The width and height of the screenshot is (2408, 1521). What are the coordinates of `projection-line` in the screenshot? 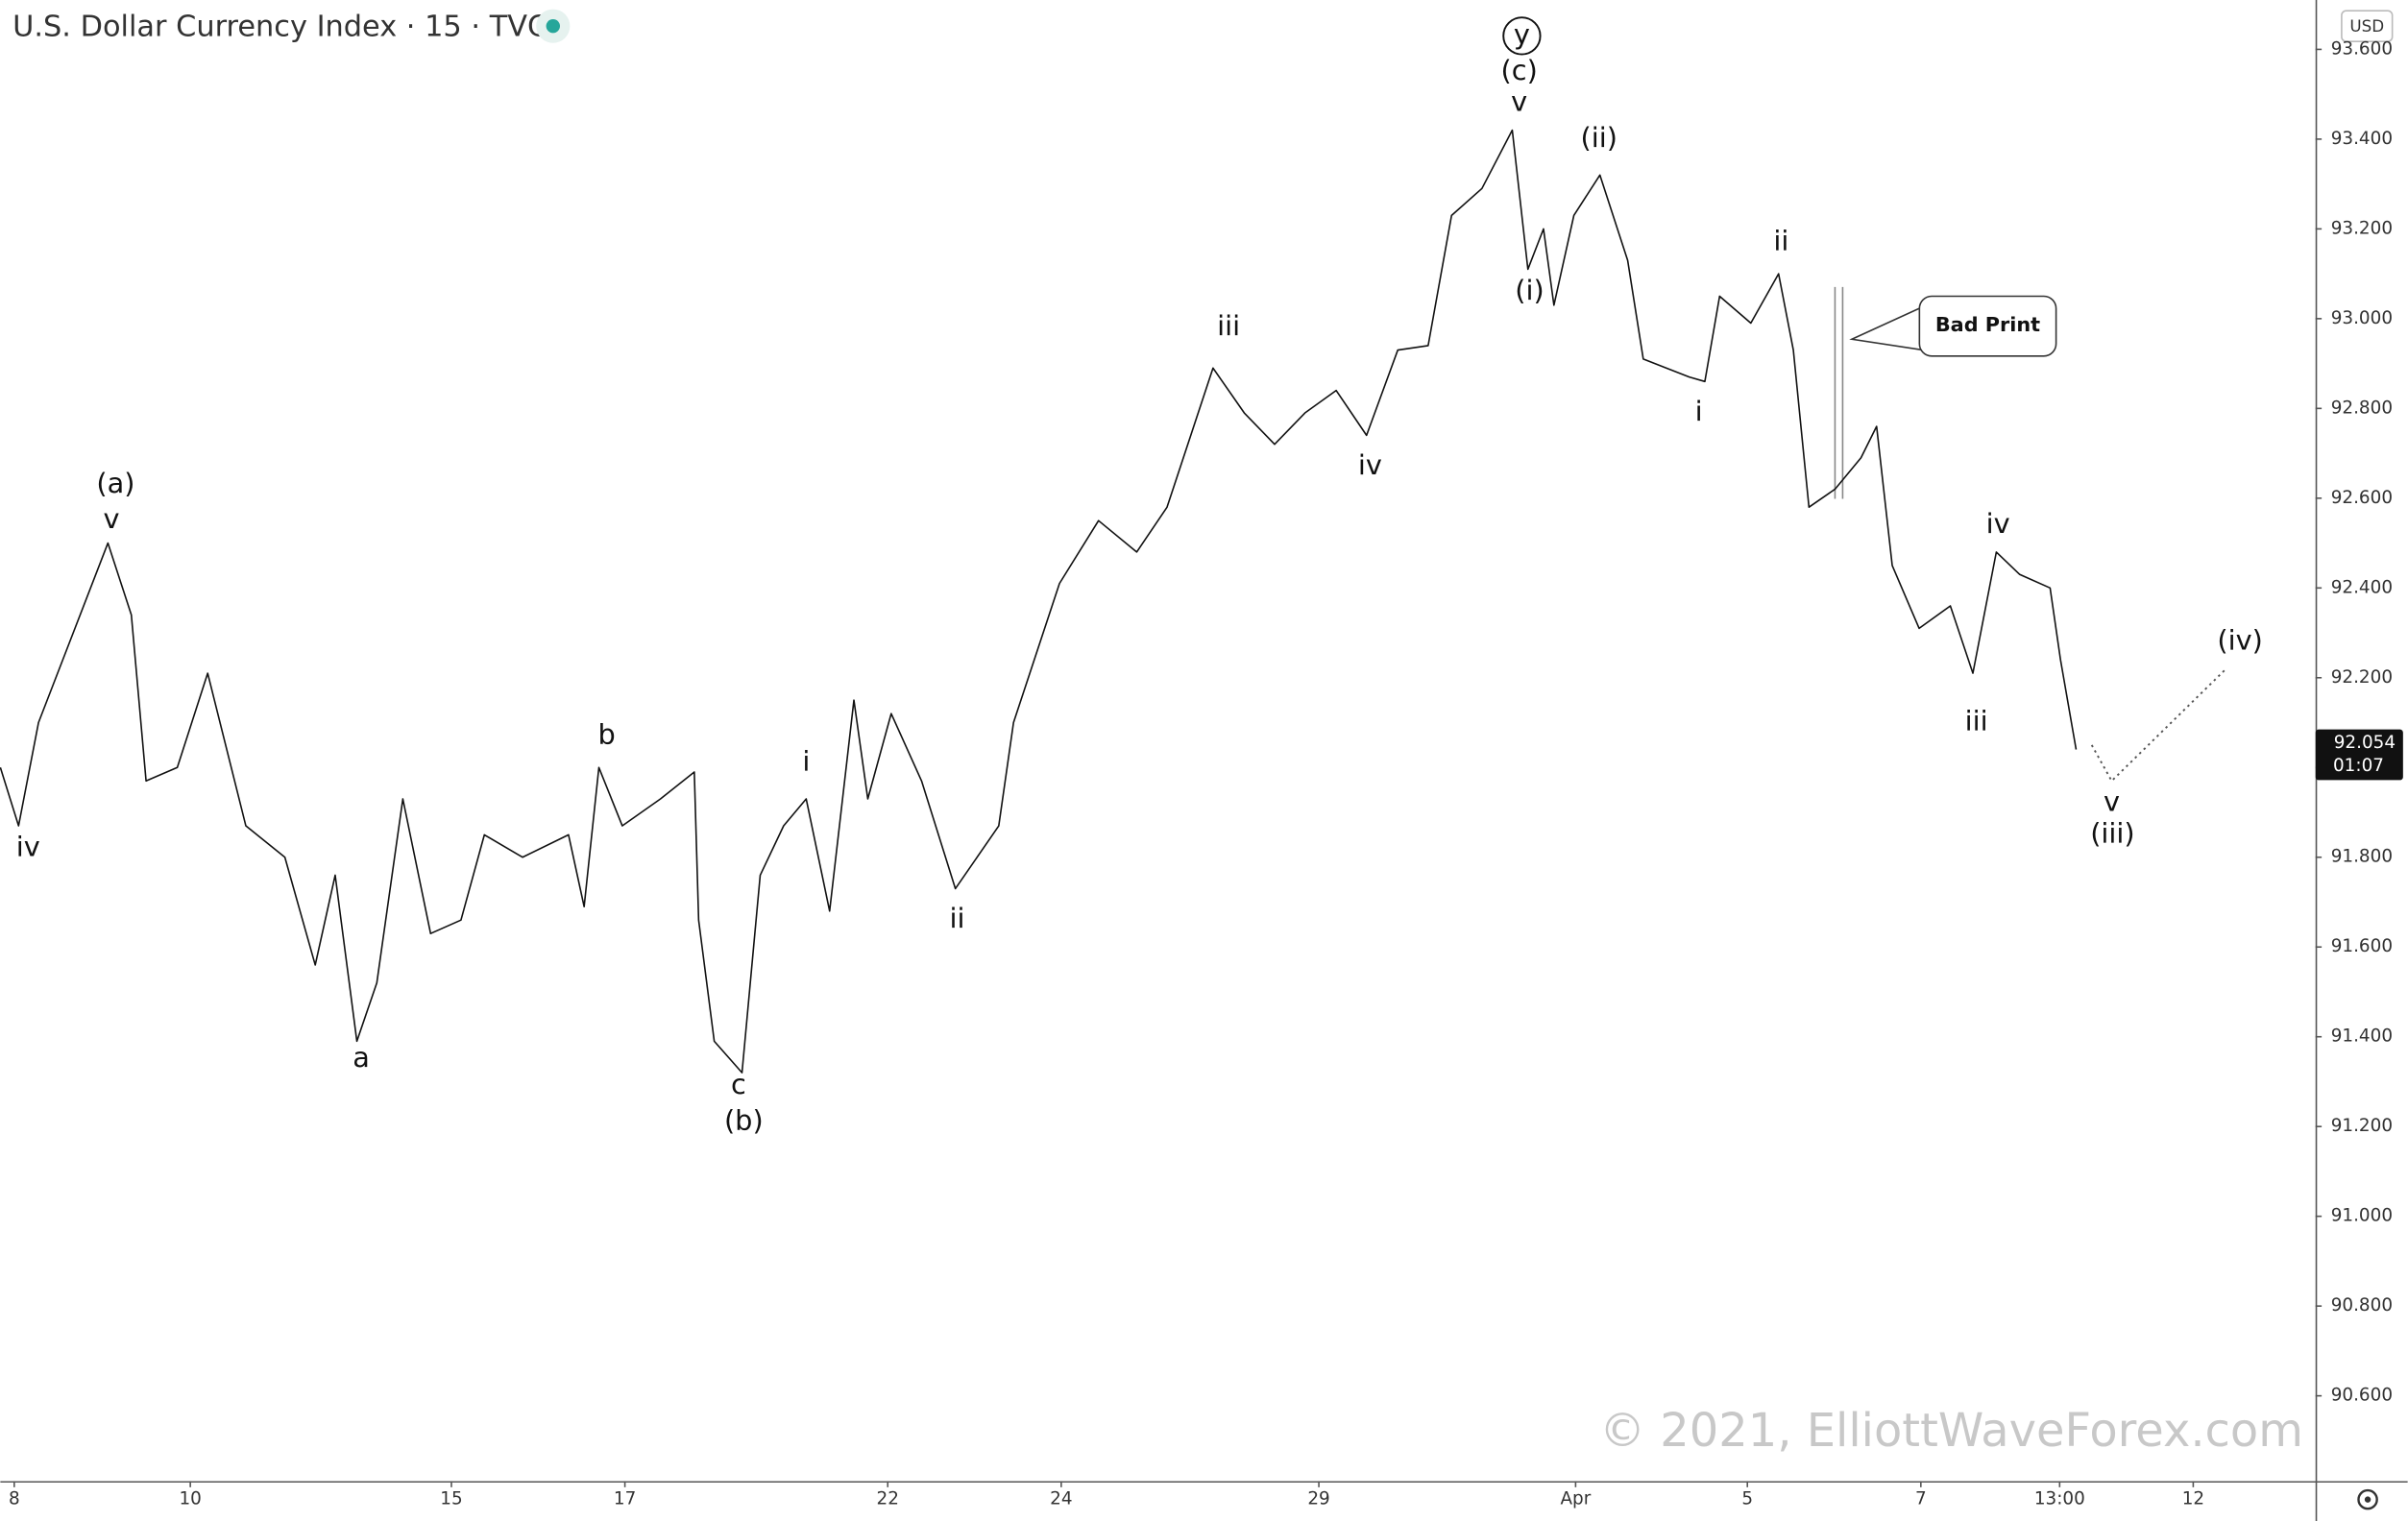 It's located at (2158, 725).